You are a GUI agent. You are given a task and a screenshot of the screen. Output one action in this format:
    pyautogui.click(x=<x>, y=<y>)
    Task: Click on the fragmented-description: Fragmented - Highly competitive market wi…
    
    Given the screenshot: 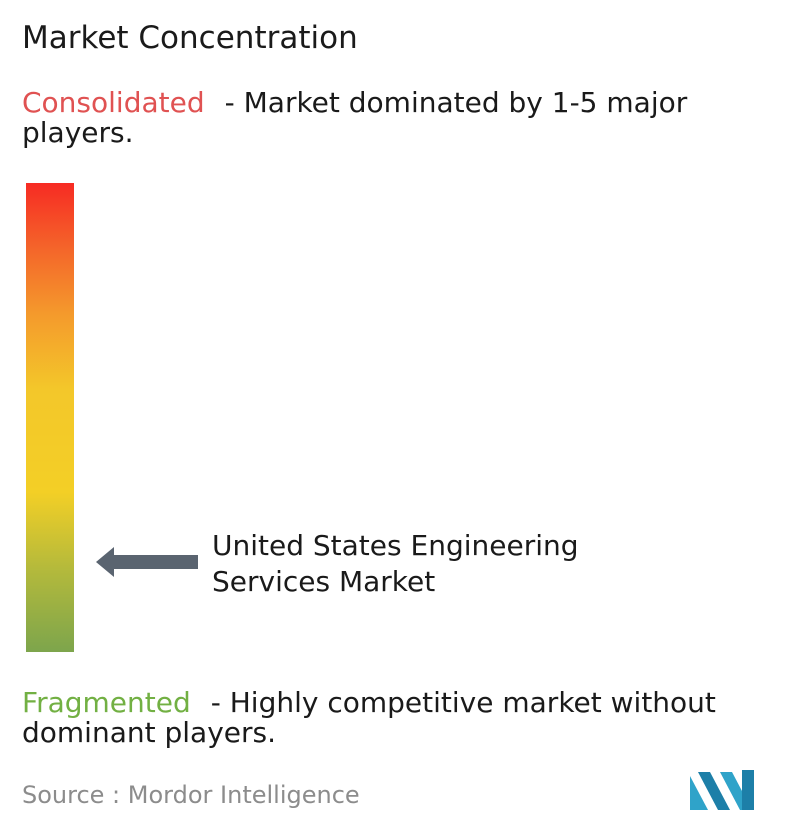 What is the action you would take?
    pyautogui.click(x=407, y=718)
    